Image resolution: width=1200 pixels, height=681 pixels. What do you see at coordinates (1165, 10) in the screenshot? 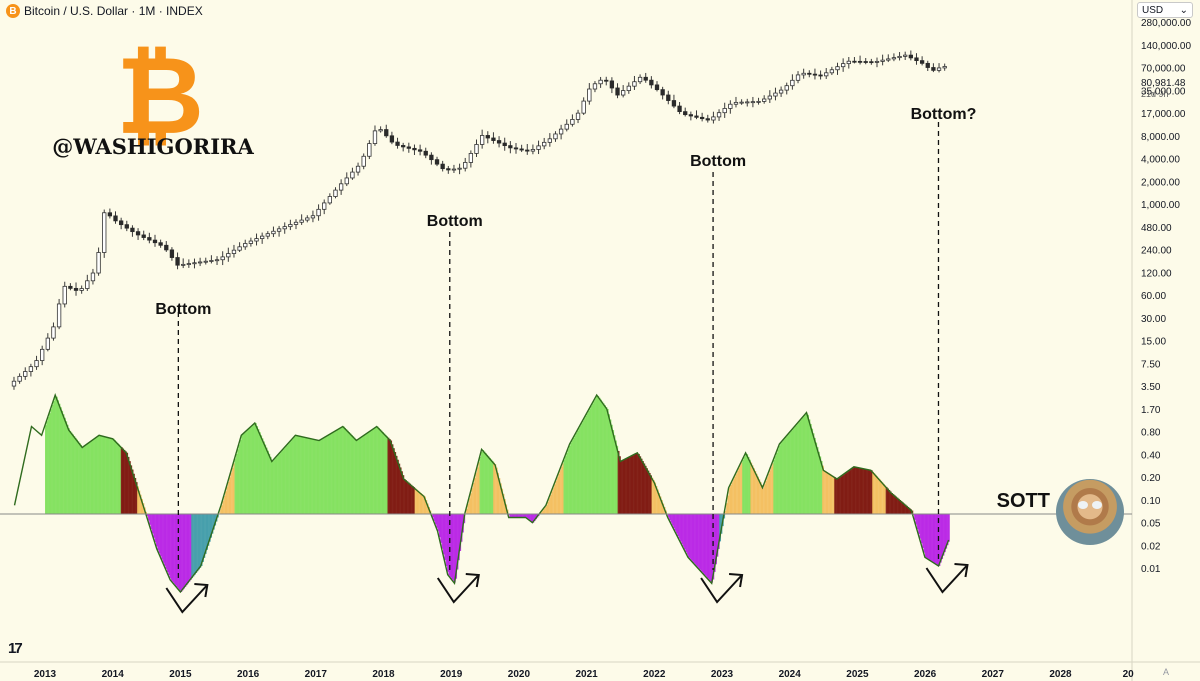
I see `currency-selector: USD ⌄` at bounding box center [1165, 10].